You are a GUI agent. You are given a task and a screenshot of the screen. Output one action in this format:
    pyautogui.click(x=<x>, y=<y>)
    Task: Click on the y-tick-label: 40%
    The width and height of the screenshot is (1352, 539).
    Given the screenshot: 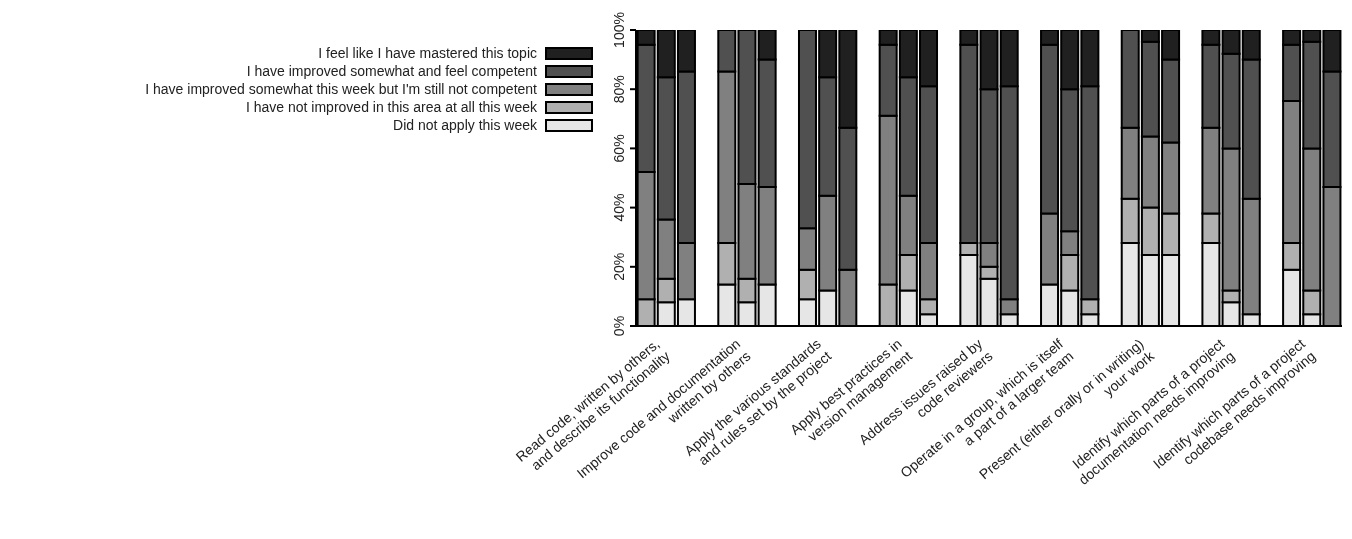 What is the action you would take?
    pyautogui.click(x=619, y=207)
    